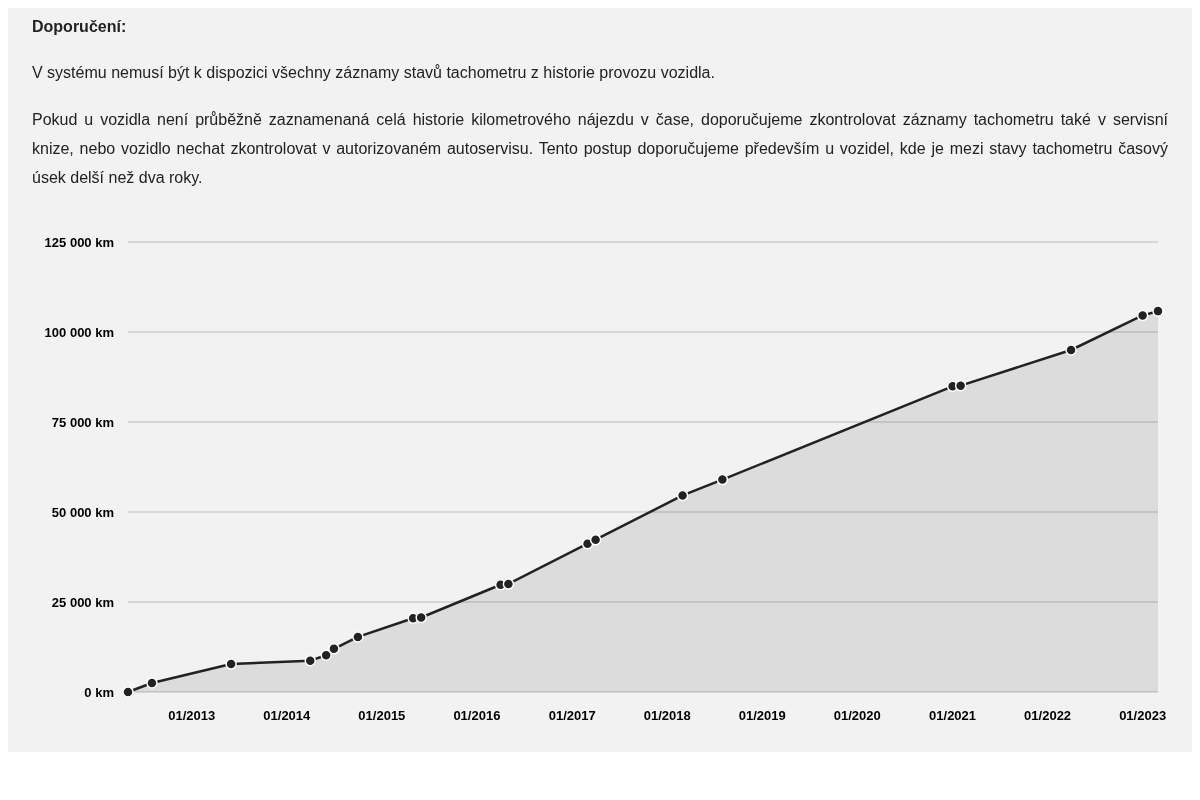 The image size is (1200, 800). What do you see at coordinates (374, 73) in the screenshot?
I see `text: V systému nemusí být k dispozici všechny záznamy stavů tachometru z historie provozu vozidla.` at bounding box center [374, 73].